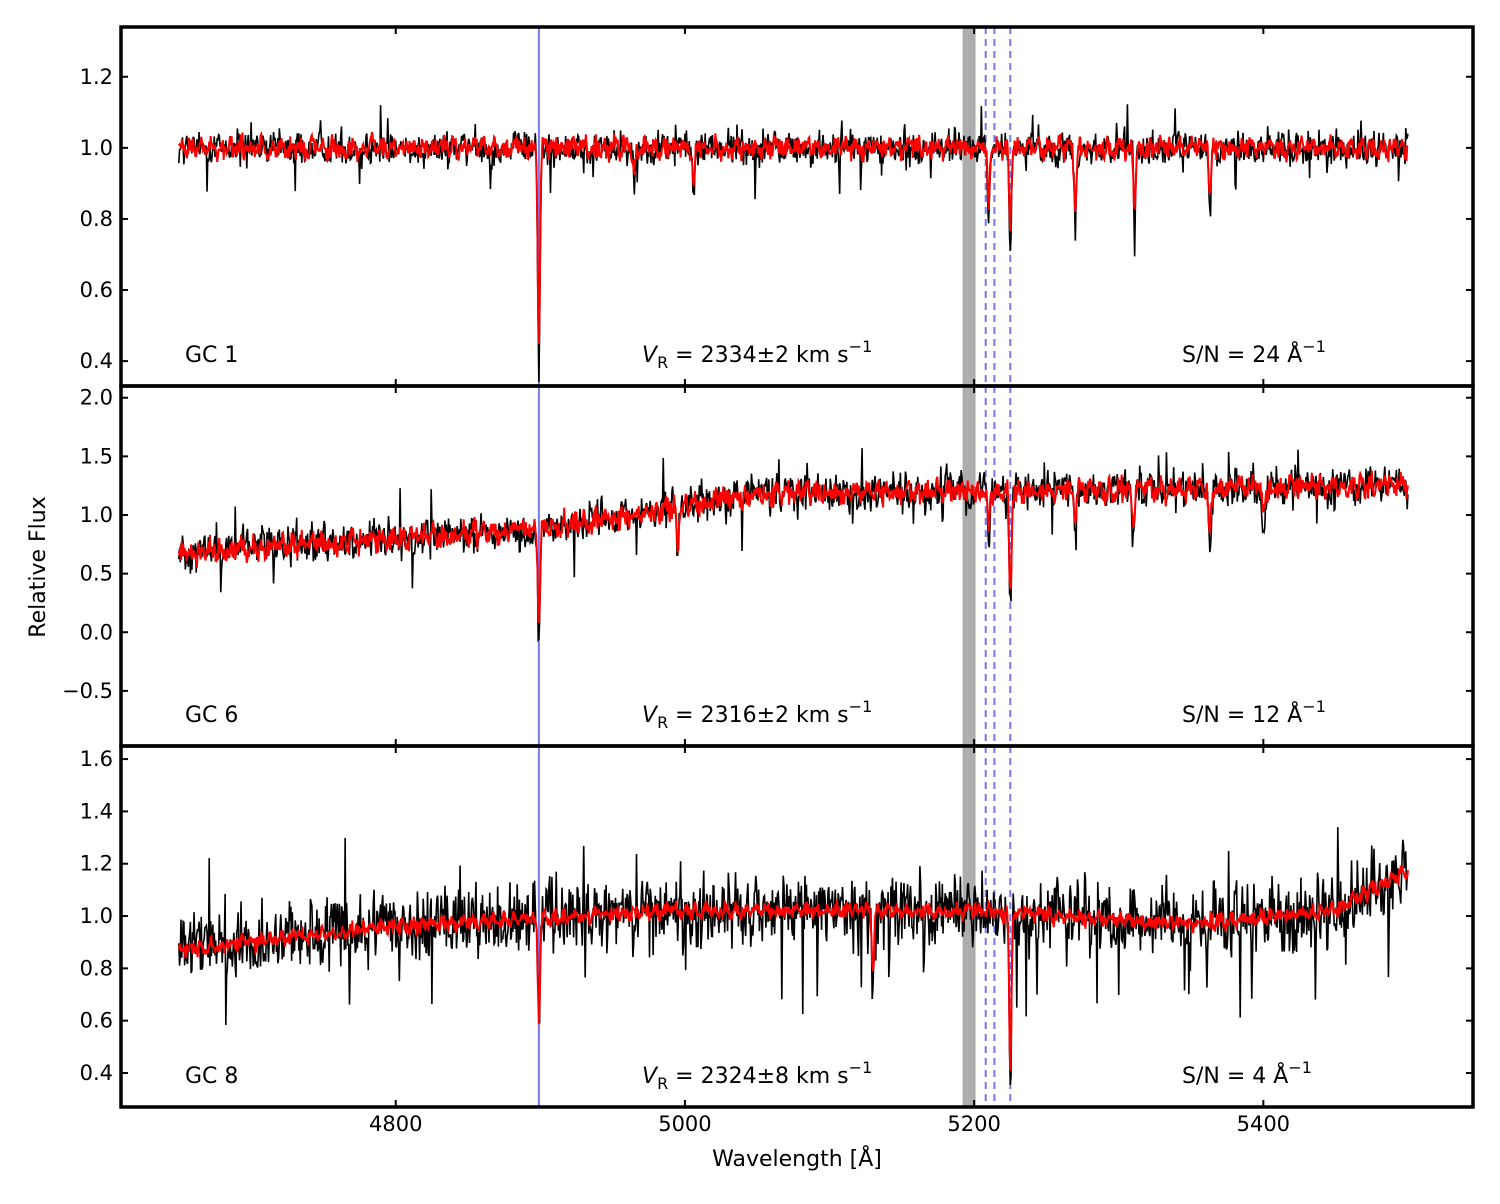 The image size is (1500, 1204). I want to click on x-tick-label: 4800, so click(395, 1124).